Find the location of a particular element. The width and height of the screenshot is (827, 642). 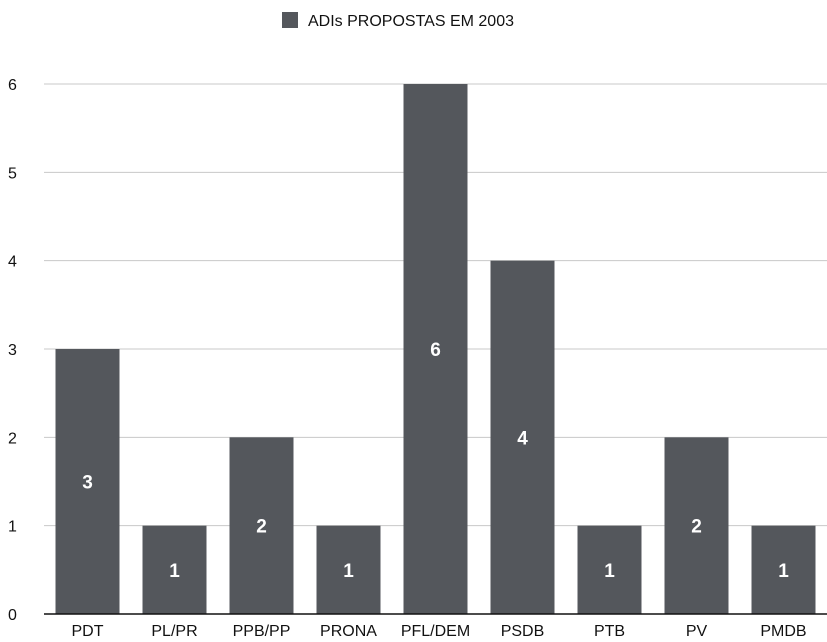

legend-swatch is located at coordinates (290, 20).